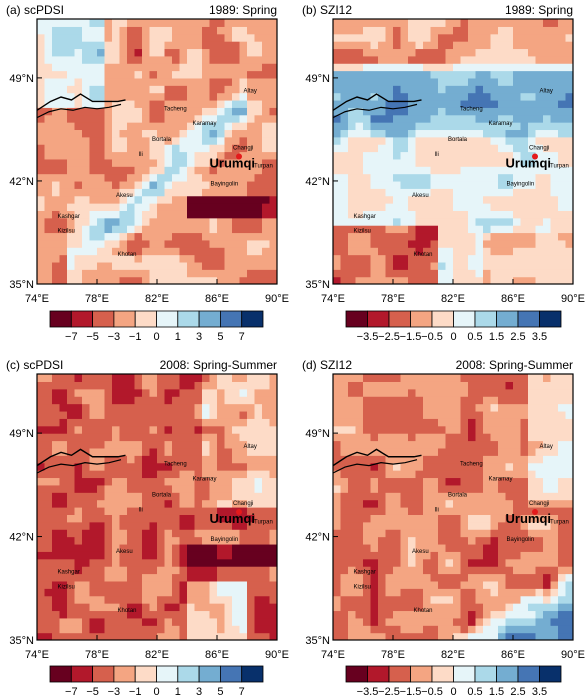  Describe the element at coordinates (453, 337) in the screenshot. I see `colorbar-label: 0` at that location.